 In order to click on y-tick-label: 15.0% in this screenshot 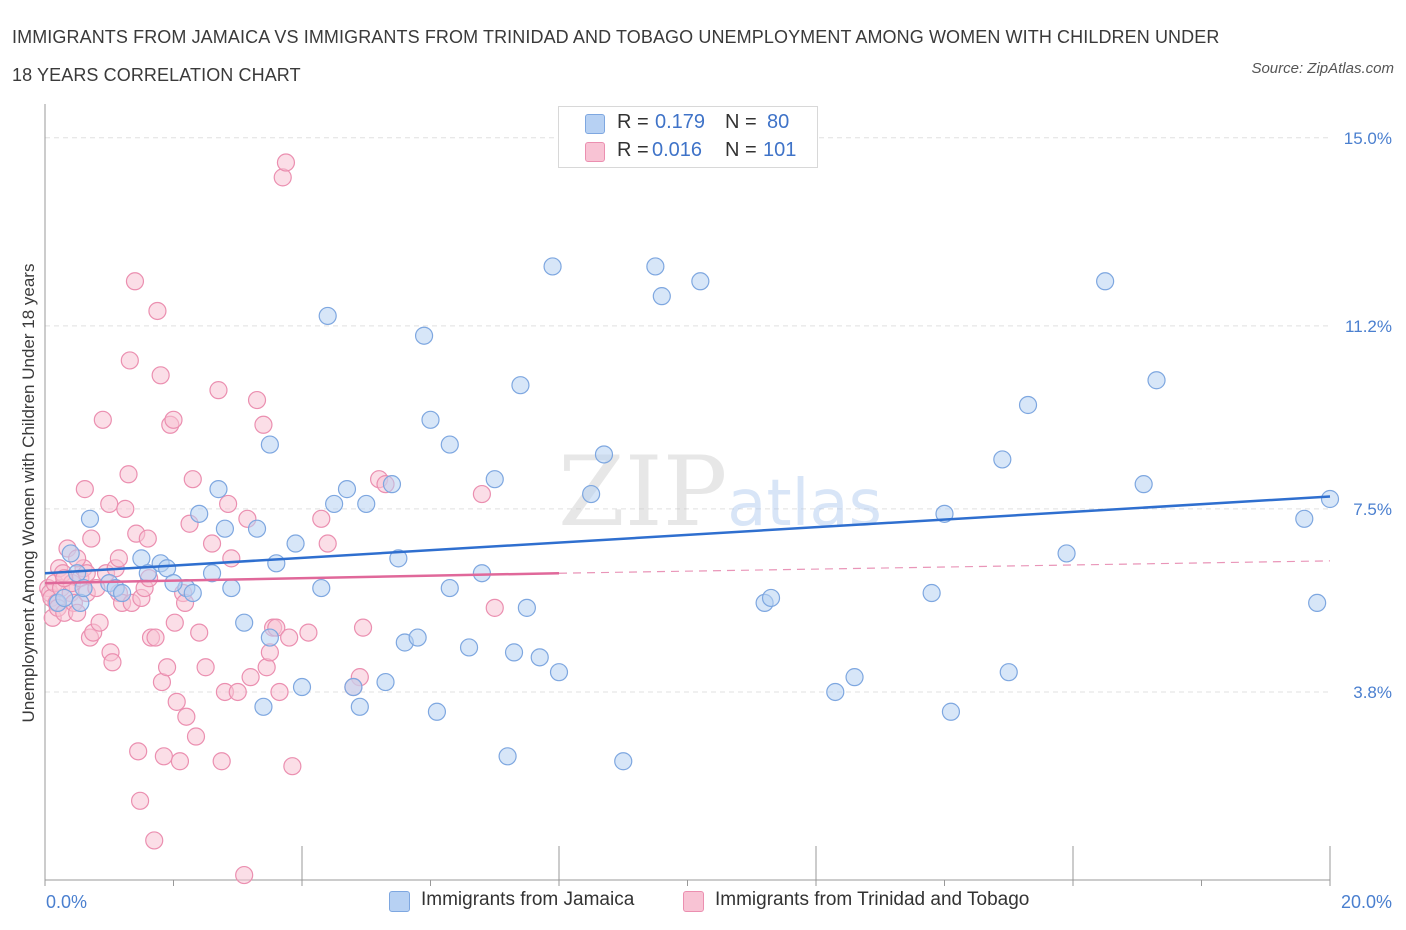, I will do `click(1368, 138)`.